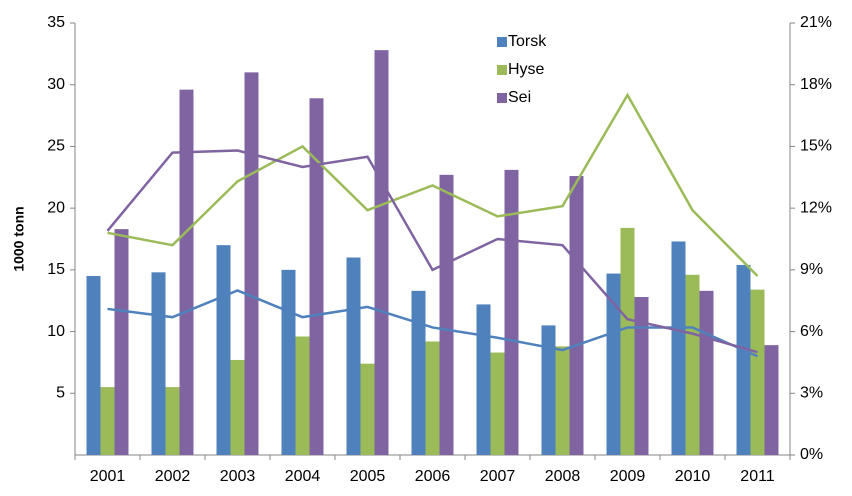  I want to click on y-tick-label: 10, so click(56, 331).